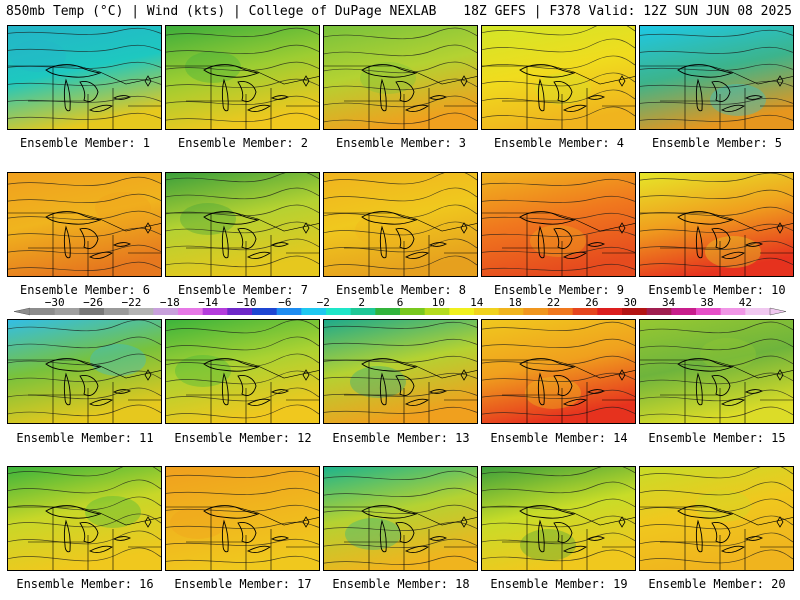 This screenshot has width=800, height=600. What do you see at coordinates (170, 302) in the screenshot?
I see `colorbar-tick-label: −18` at bounding box center [170, 302].